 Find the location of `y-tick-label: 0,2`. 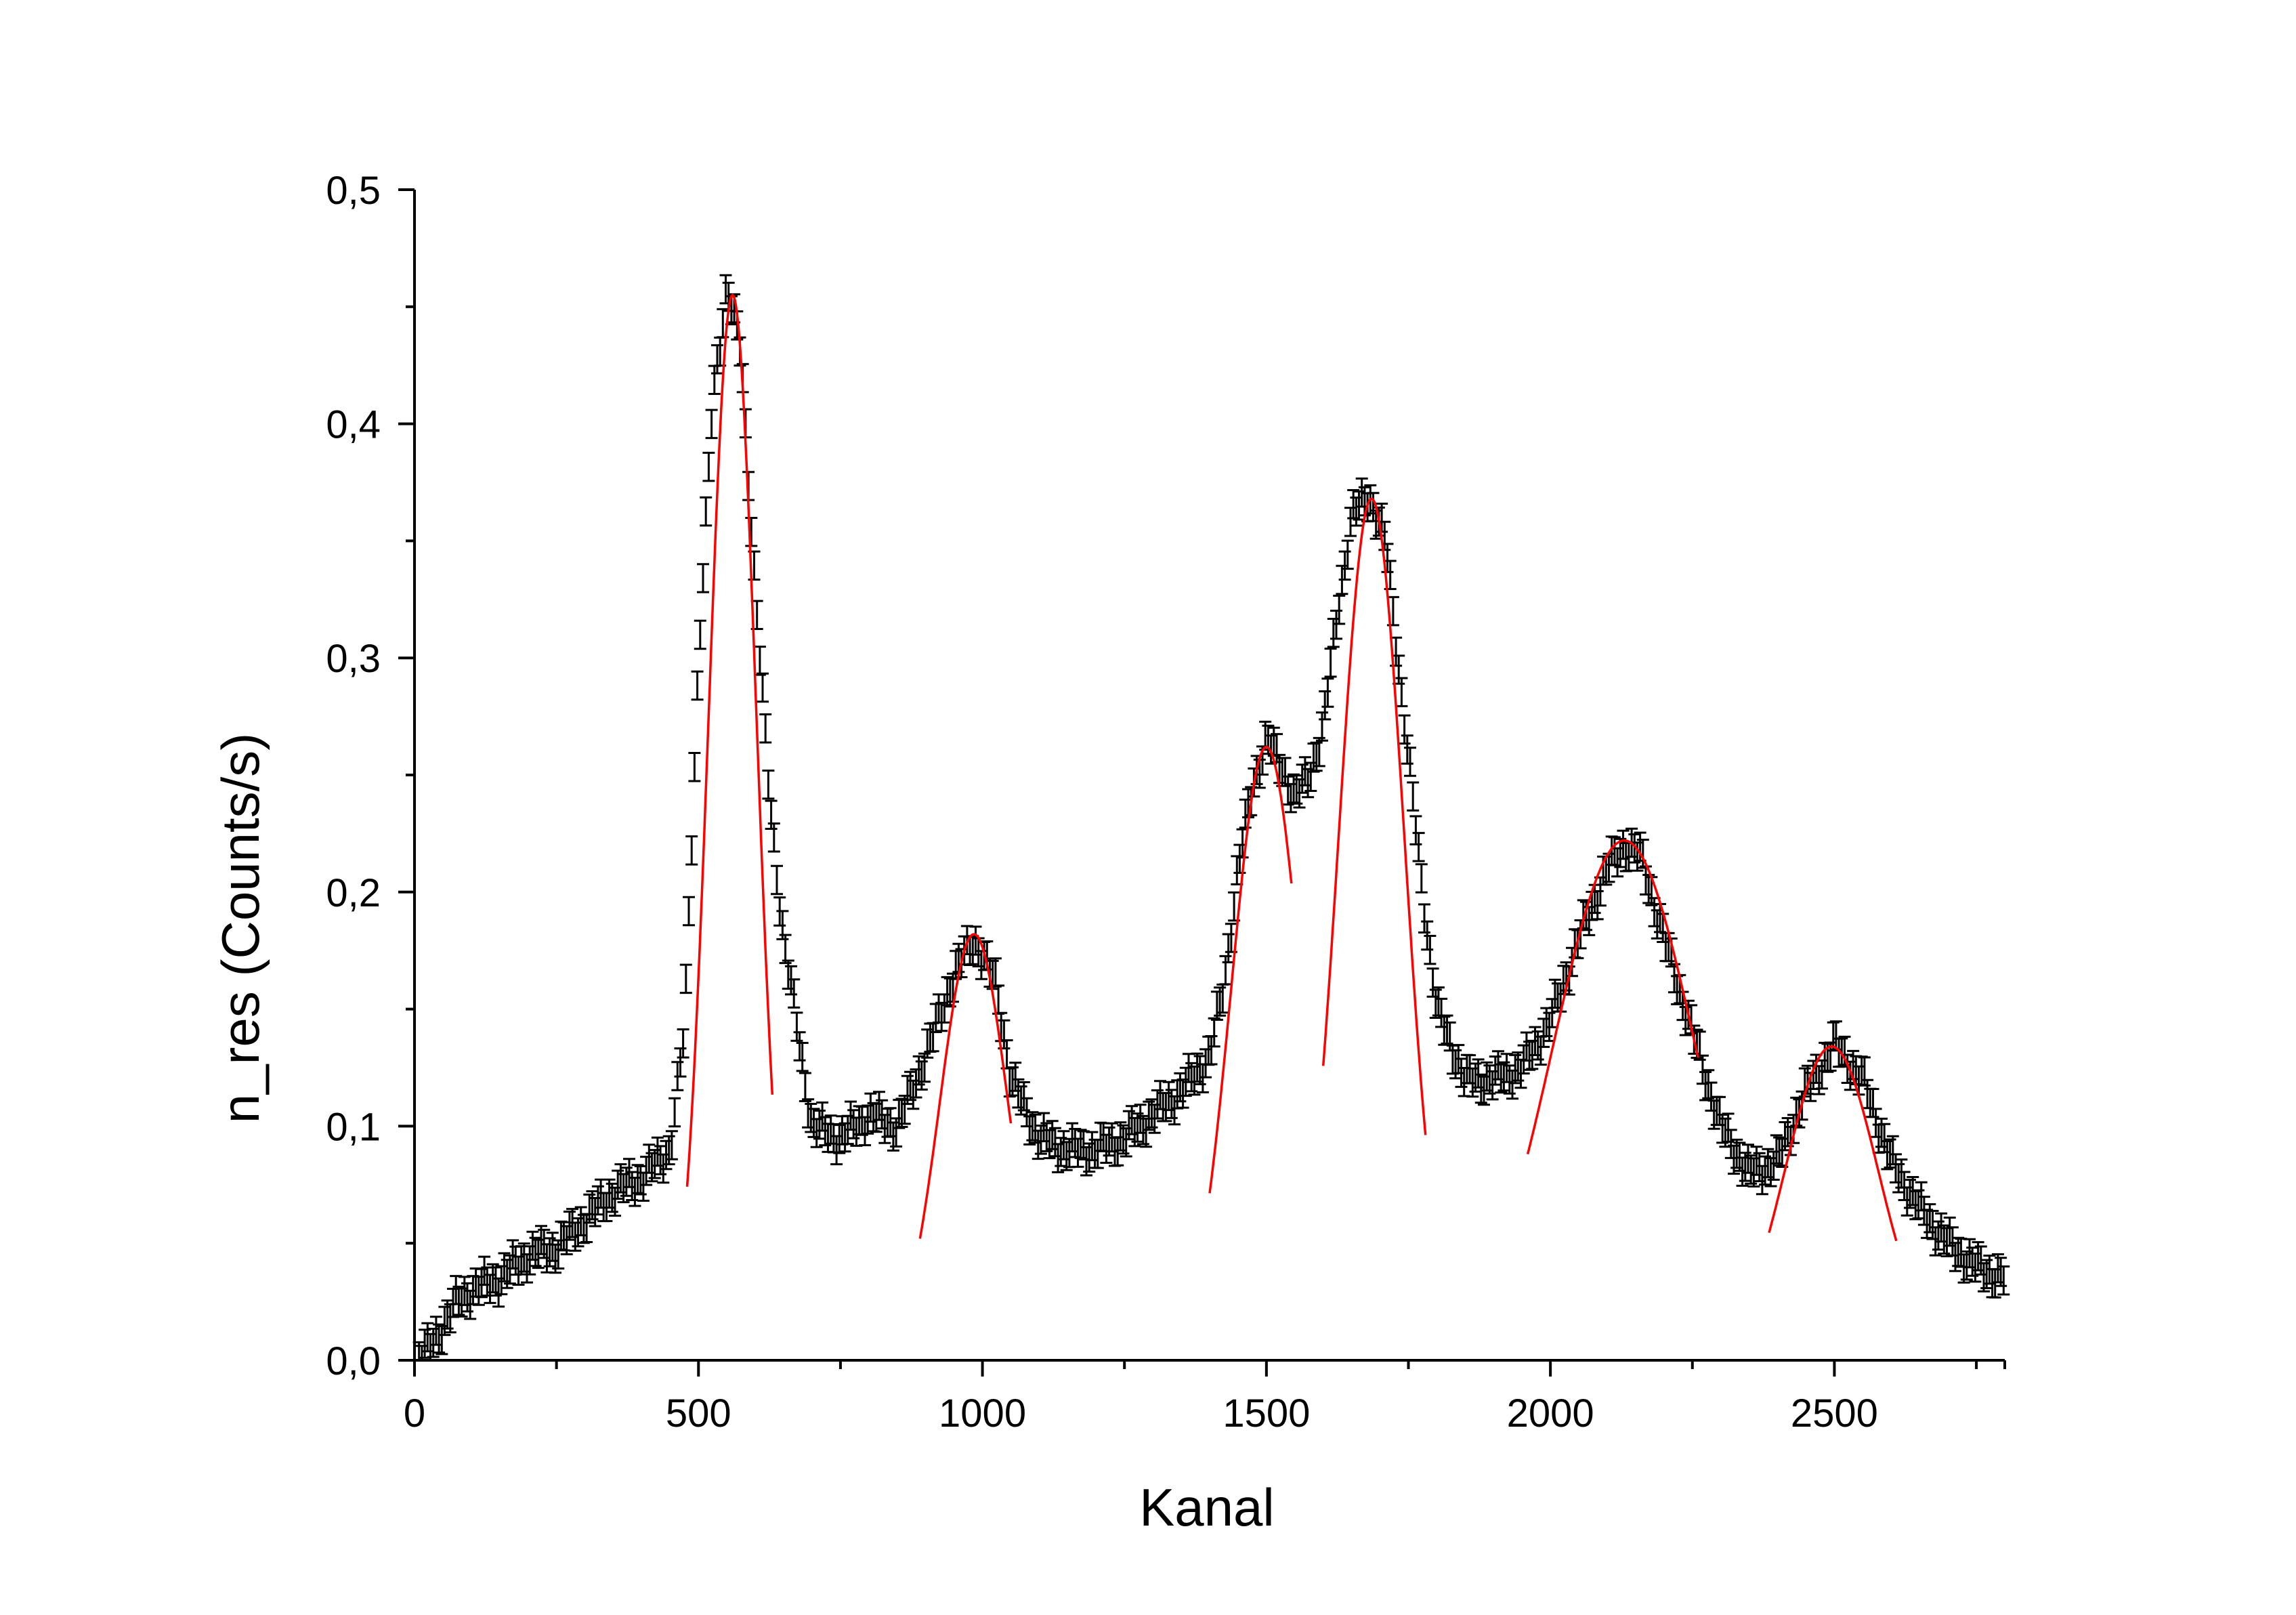

y-tick-label: 0,2 is located at coordinates (353, 893).